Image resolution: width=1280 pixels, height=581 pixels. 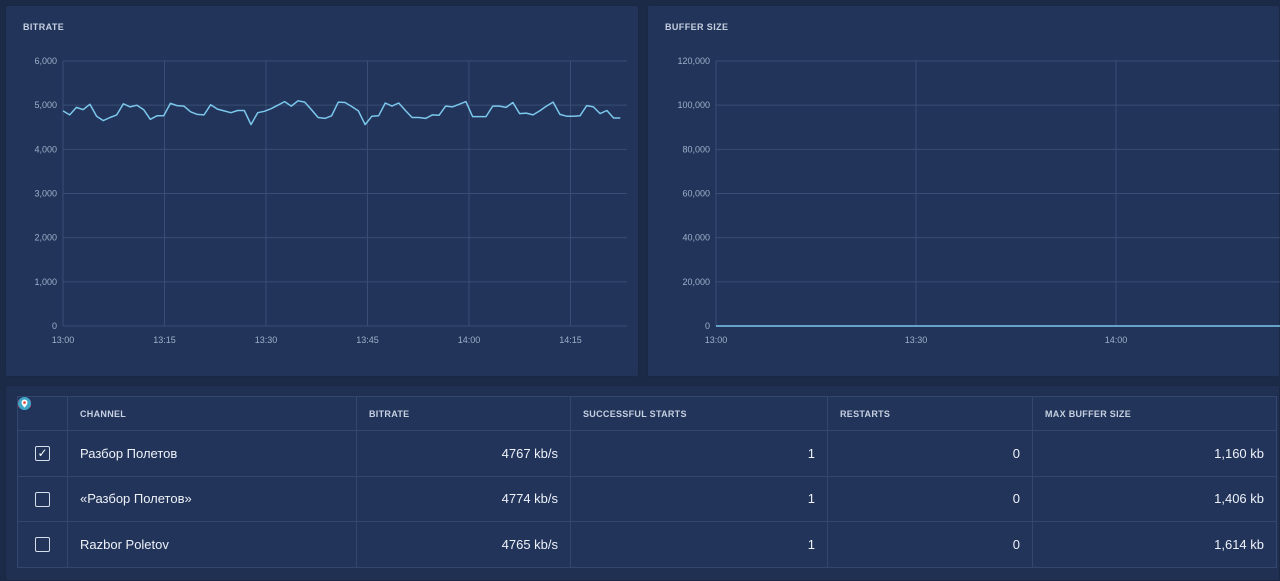 What do you see at coordinates (696, 149) in the screenshot?
I see `buffer-y-tick-label: 80,000` at bounding box center [696, 149].